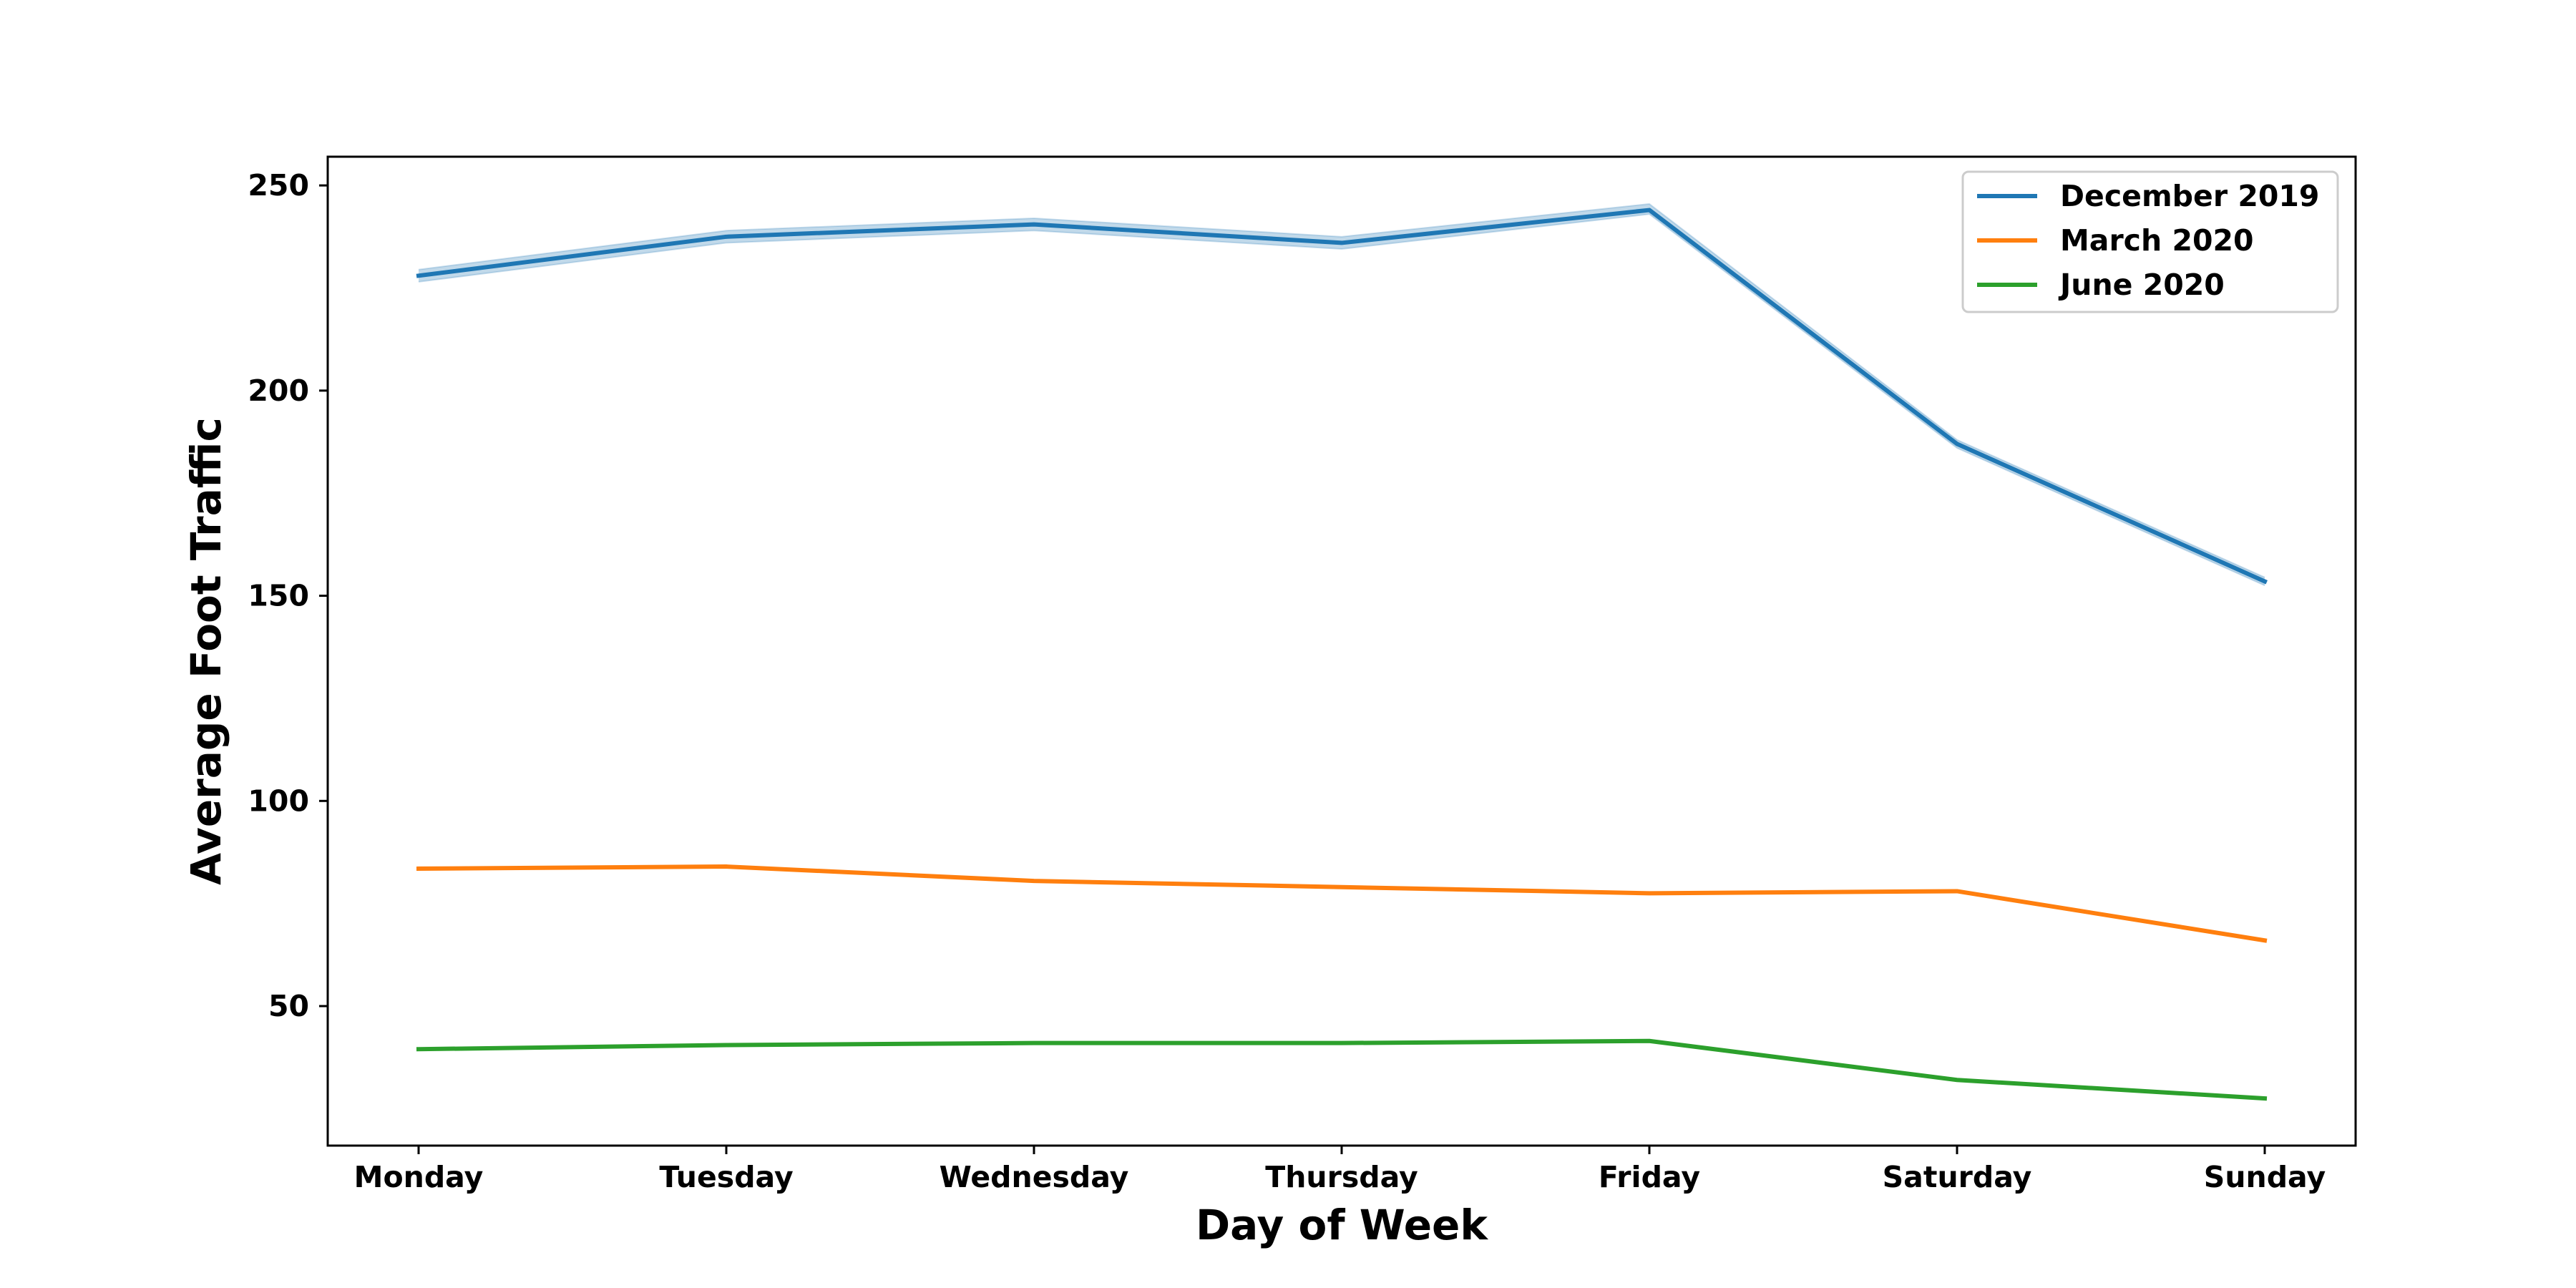 The height and width of the screenshot is (1288, 2576). I want to click on x-tick-label-friday: Friday, so click(1649, 1177).